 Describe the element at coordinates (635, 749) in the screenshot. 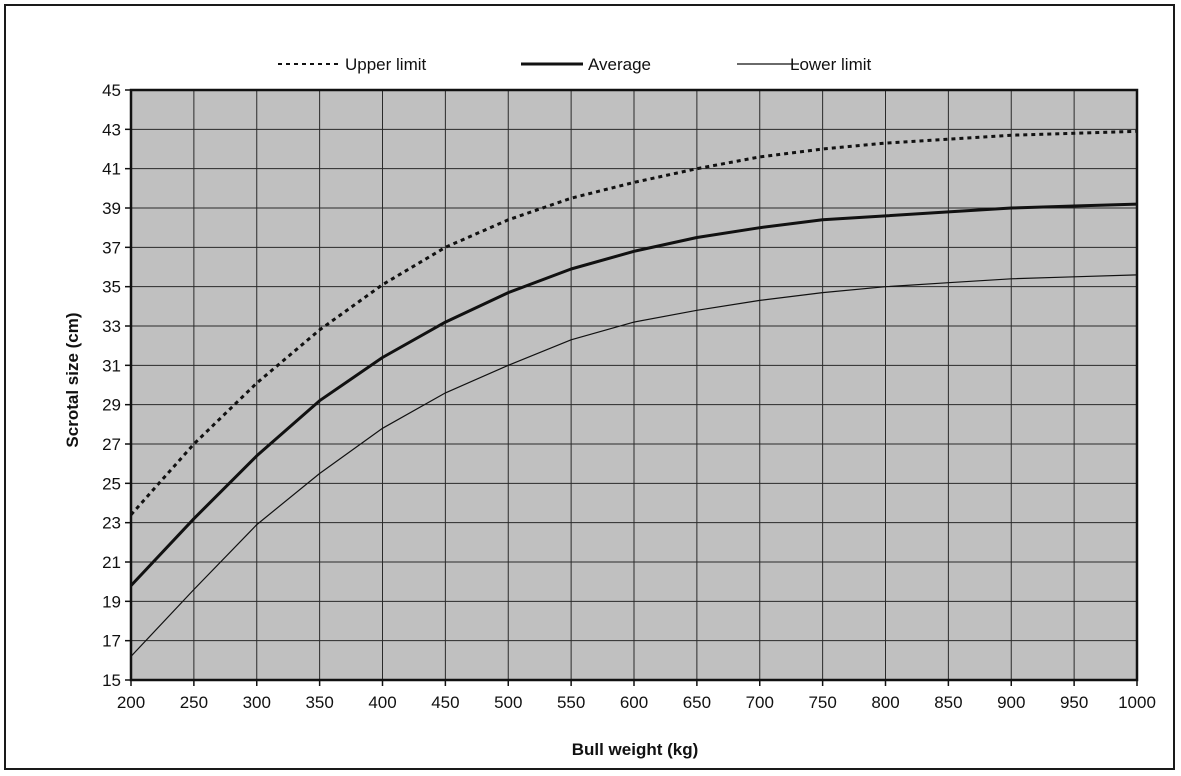

I see `x-axis-title: Bull weight (kg)` at that location.